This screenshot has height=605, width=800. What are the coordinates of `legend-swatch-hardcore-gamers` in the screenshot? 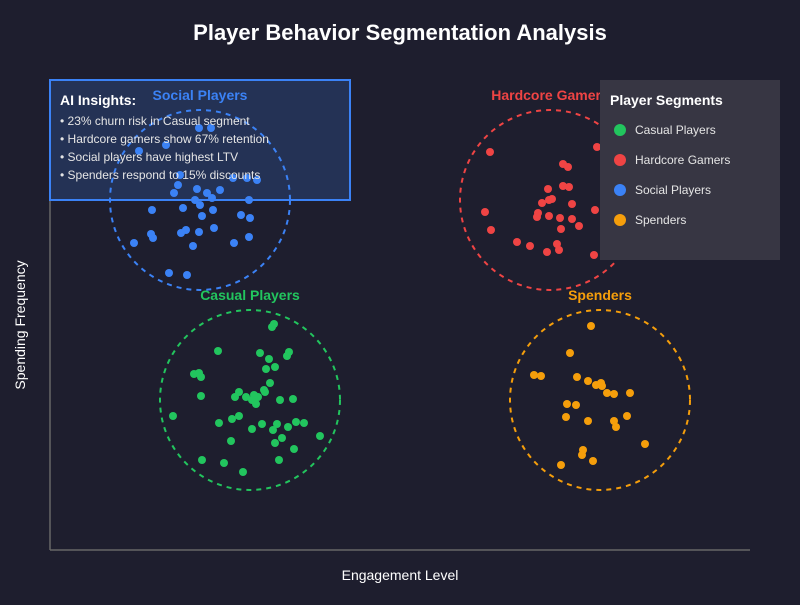 It's located at (620, 160).